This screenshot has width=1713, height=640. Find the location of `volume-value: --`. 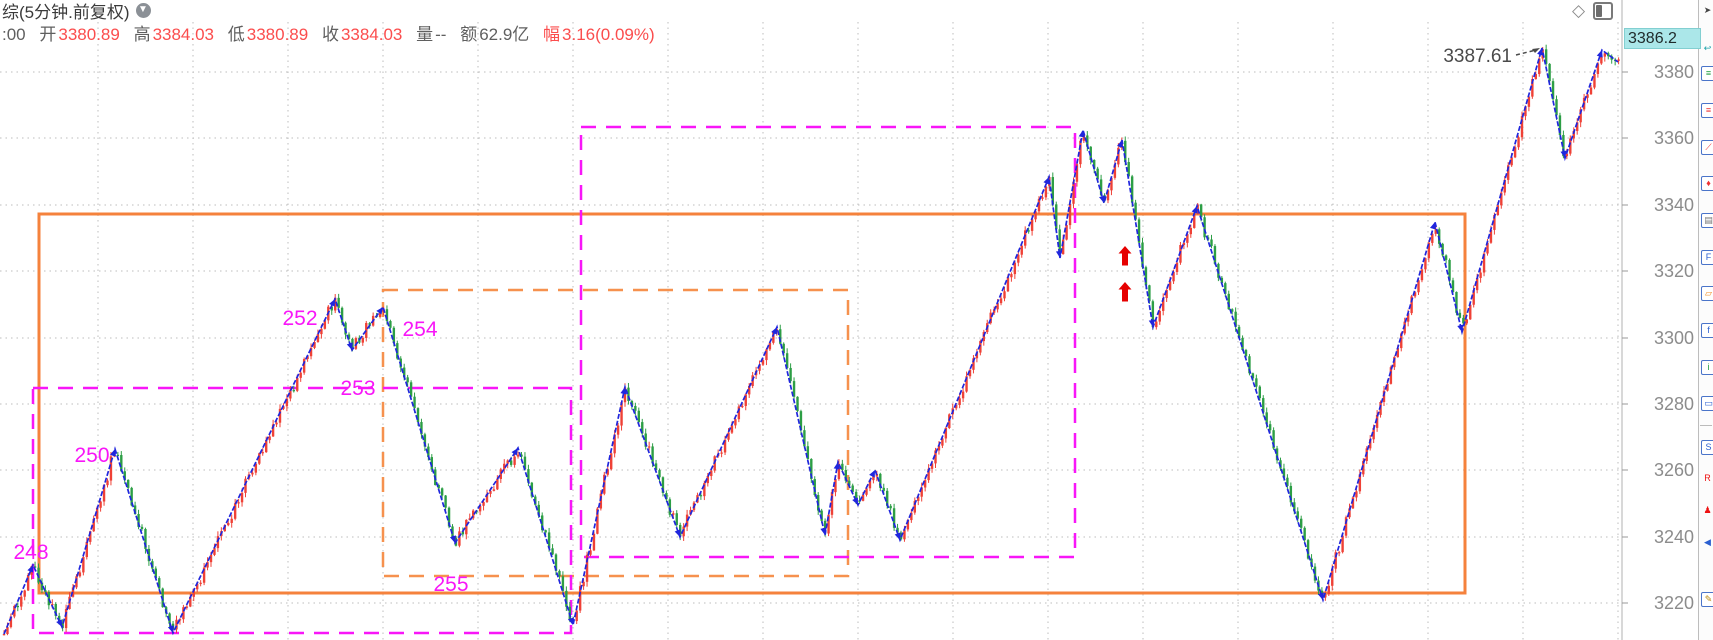

volume-value: -- is located at coordinates (441, 34).